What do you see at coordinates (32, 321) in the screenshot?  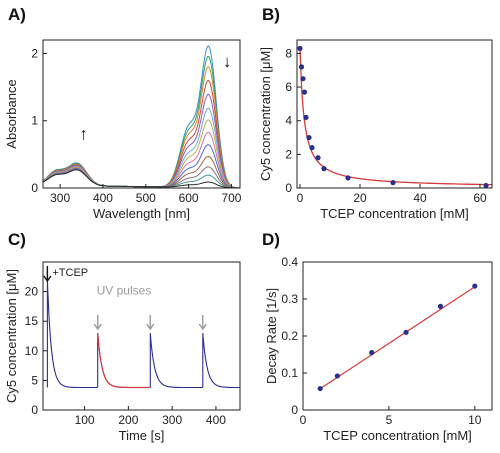 I see `y-tick-label: 15` at bounding box center [32, 321].